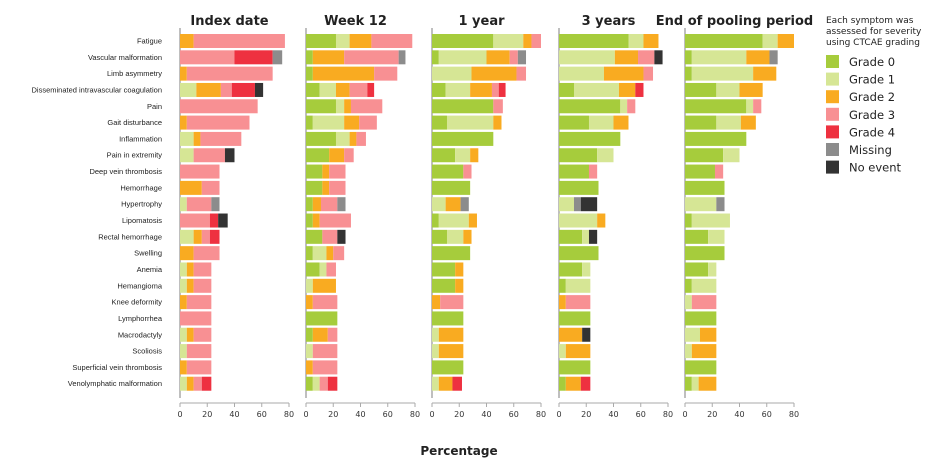 This screenshot has height=475, width=927. What do you see at coordinates (229, 21) in the screenshot?
I see `panel-title: Index date` at bounding box center [229, 21].